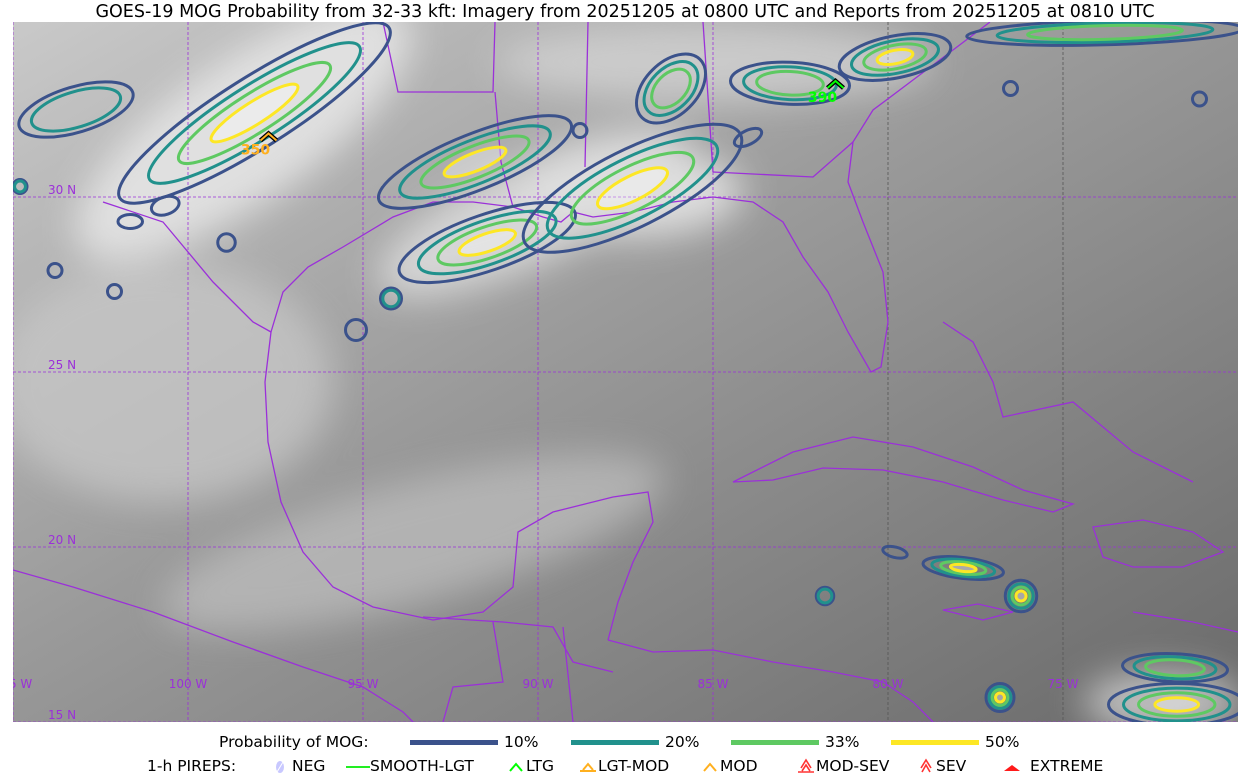  What do you see at coordinates (822, 98) in the screenshot?
I see `report-altitude-label: 390` at bounding box center [822, 98].